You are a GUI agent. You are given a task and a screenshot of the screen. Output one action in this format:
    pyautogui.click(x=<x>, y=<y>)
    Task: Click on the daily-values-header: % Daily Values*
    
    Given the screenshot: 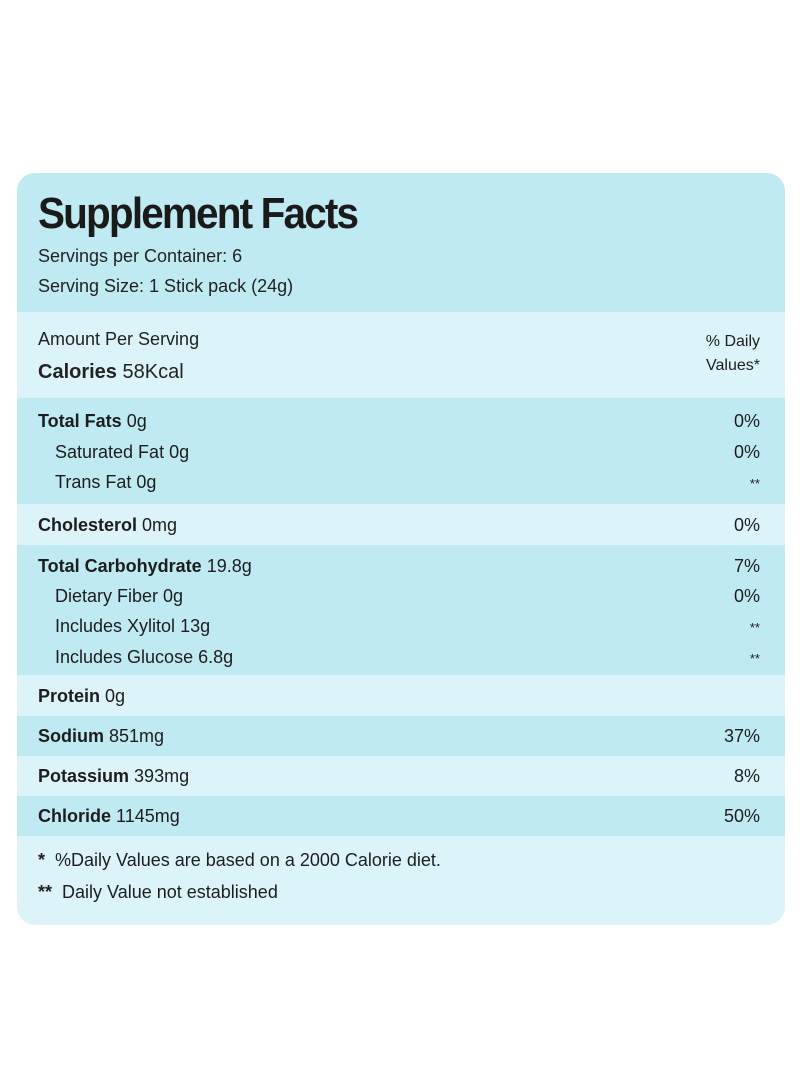 What is the action you would take?
    pyautogui.click(x=732, y=353)
    